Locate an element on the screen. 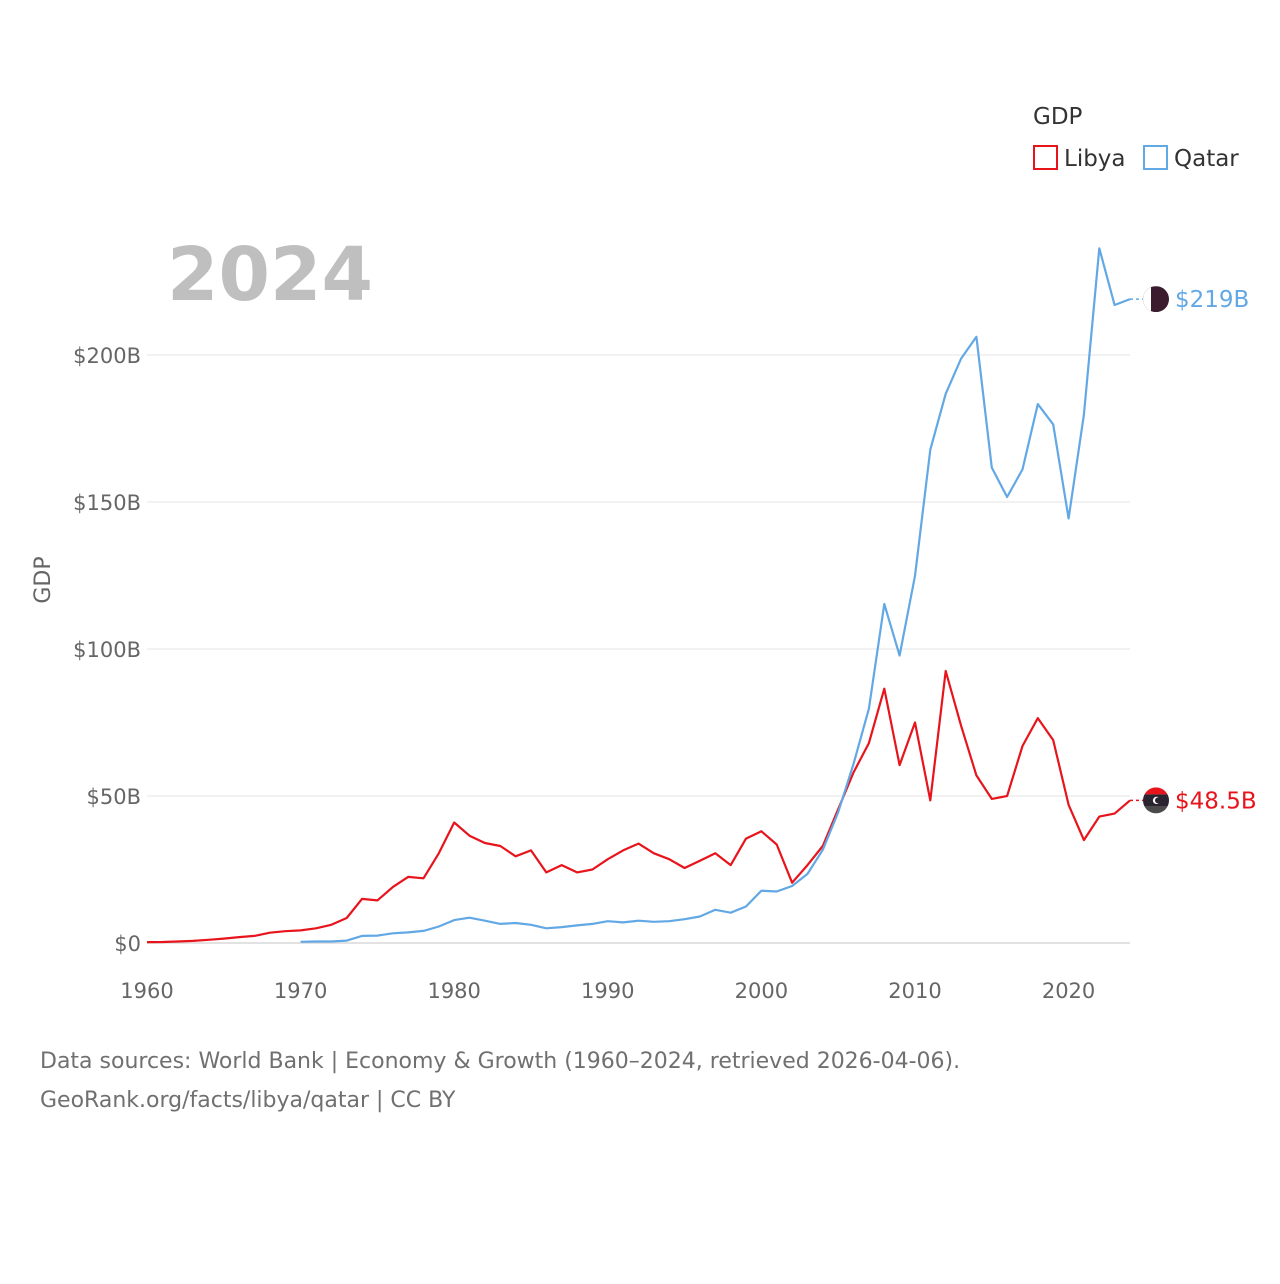 The height and width of the screenshot is (1284, 1280). libya-end-marker: $48.5B is located at coordinates (1193, 800).